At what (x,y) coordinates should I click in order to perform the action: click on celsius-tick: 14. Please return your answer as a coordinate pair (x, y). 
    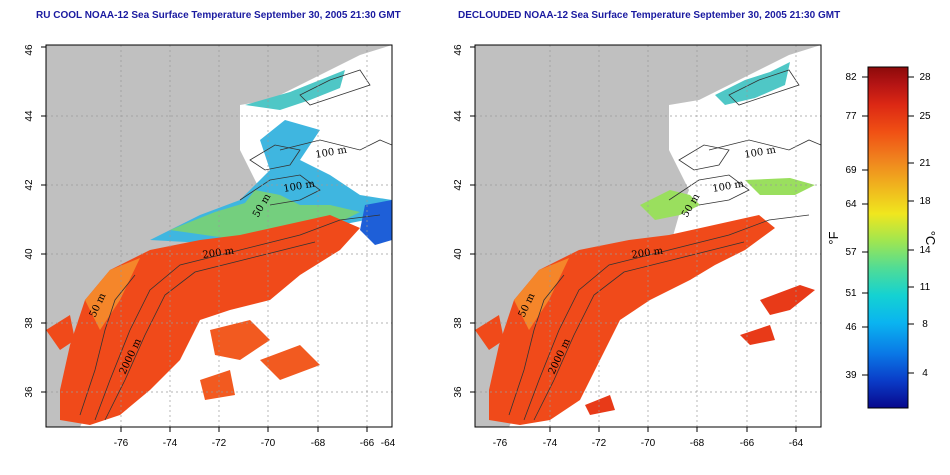
    Looking at the image, I should click on (925, 250).